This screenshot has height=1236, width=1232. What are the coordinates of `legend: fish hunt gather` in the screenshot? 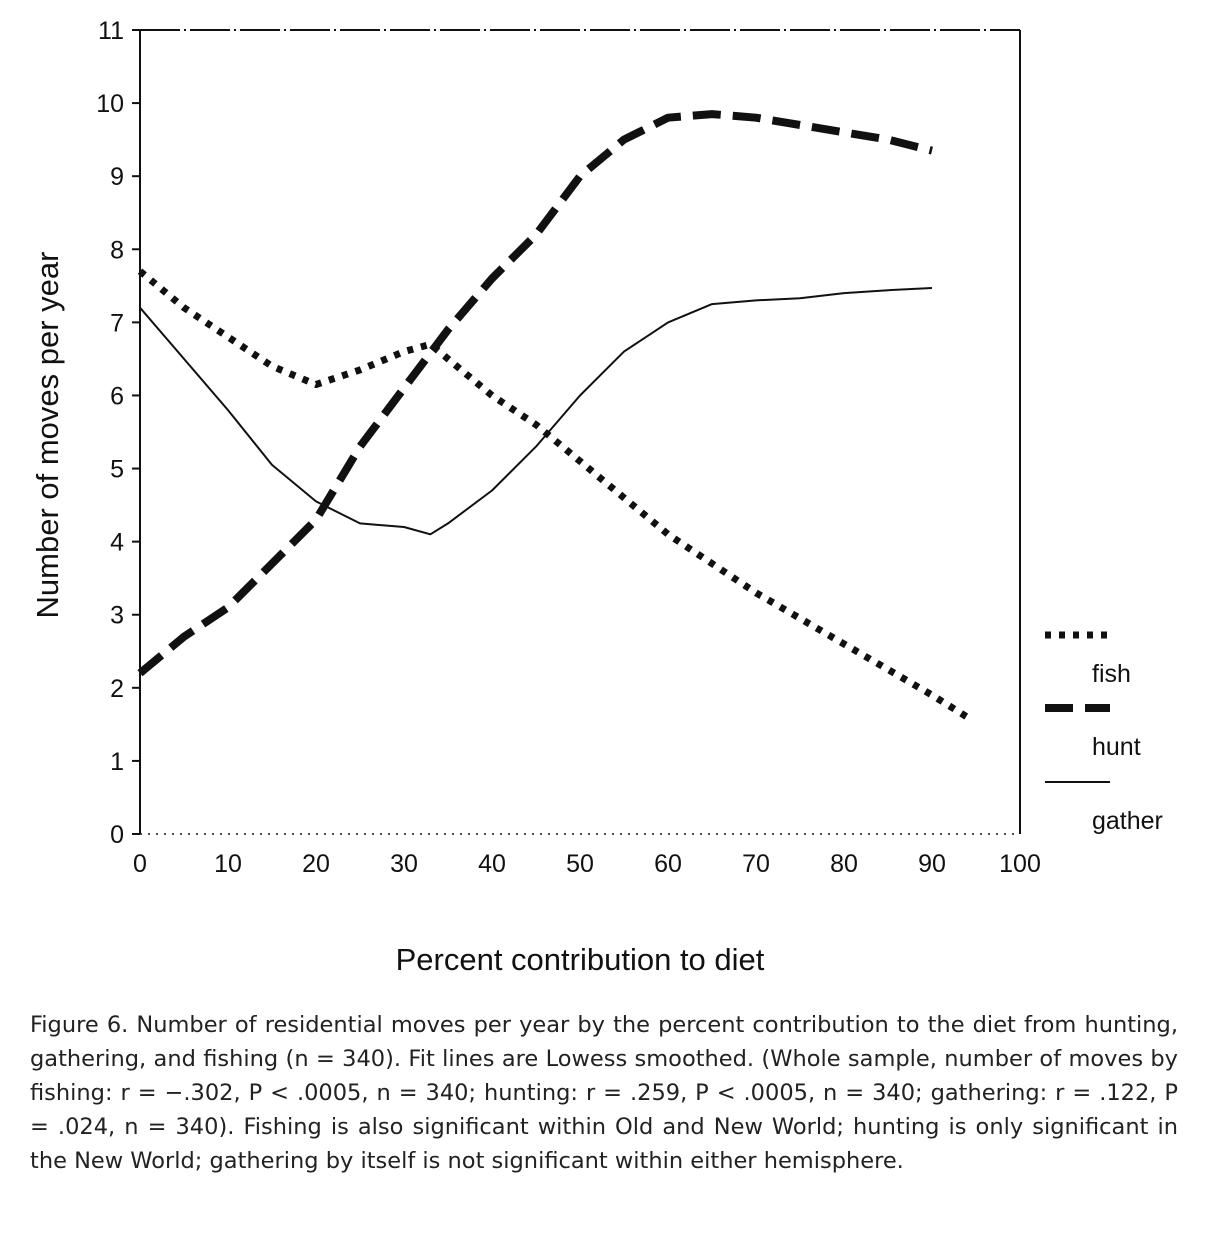 It's located at (1104, 733).